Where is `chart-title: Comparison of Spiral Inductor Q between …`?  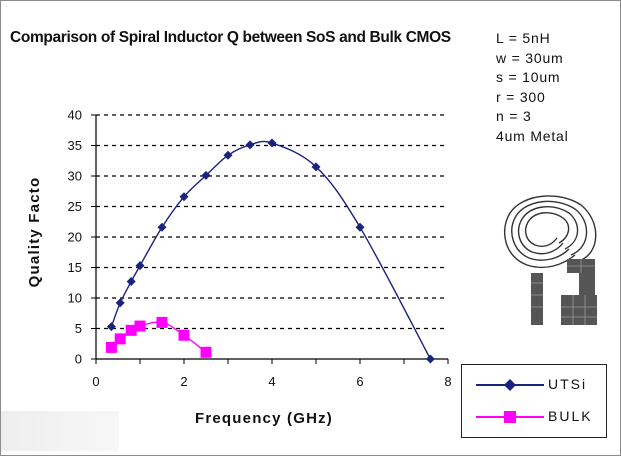
chart-title: Comparison of Spiral Inductor Q between … is located at coordinates (230, 37).